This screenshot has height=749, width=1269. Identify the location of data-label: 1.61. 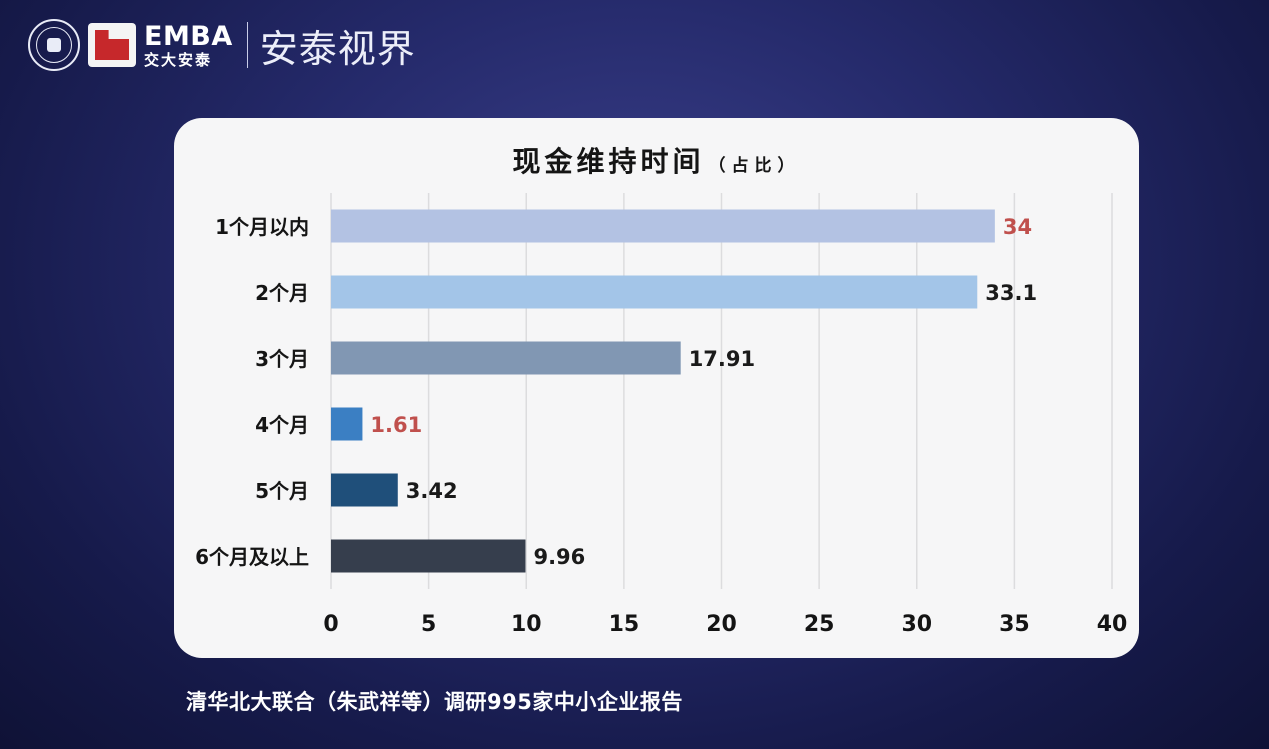
(396, 425).